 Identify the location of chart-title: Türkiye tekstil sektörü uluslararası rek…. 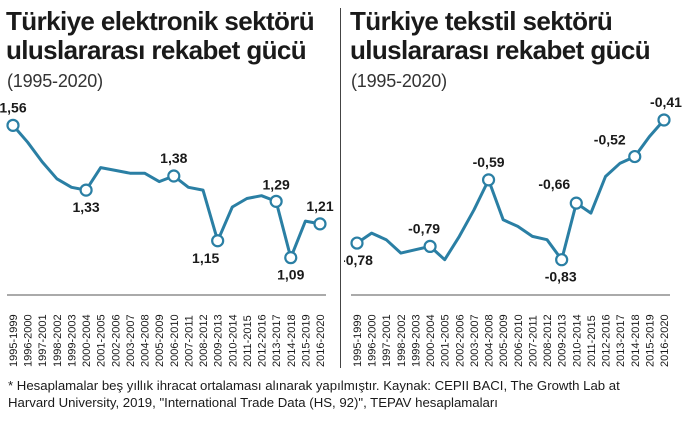
(515, 36).